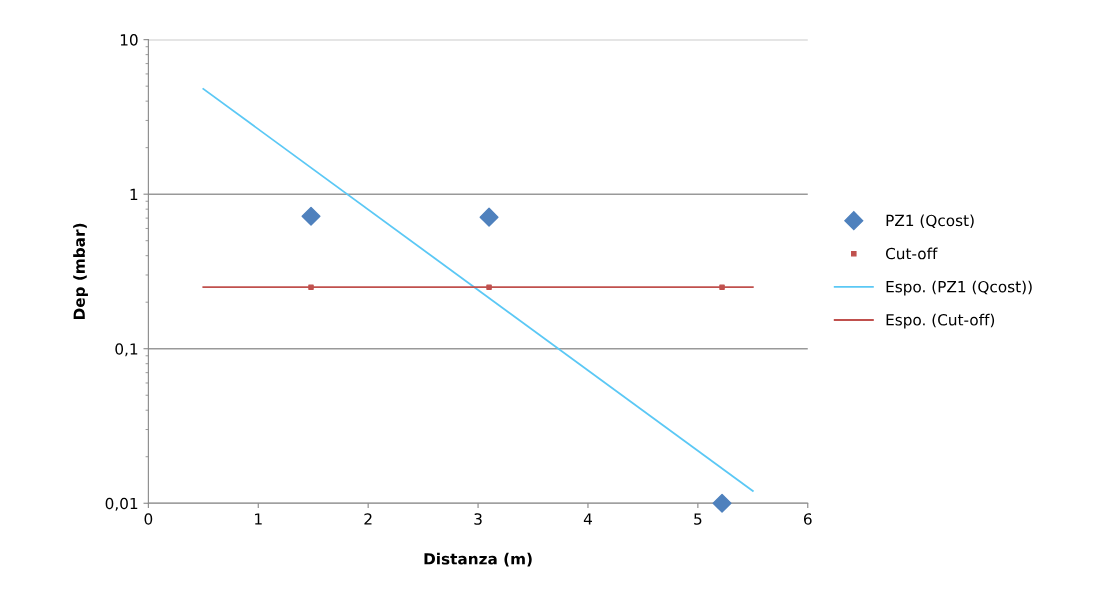 This screenshot has width=1099, height=610. I want to click on x-tick-label: 4, so click(587, 519).